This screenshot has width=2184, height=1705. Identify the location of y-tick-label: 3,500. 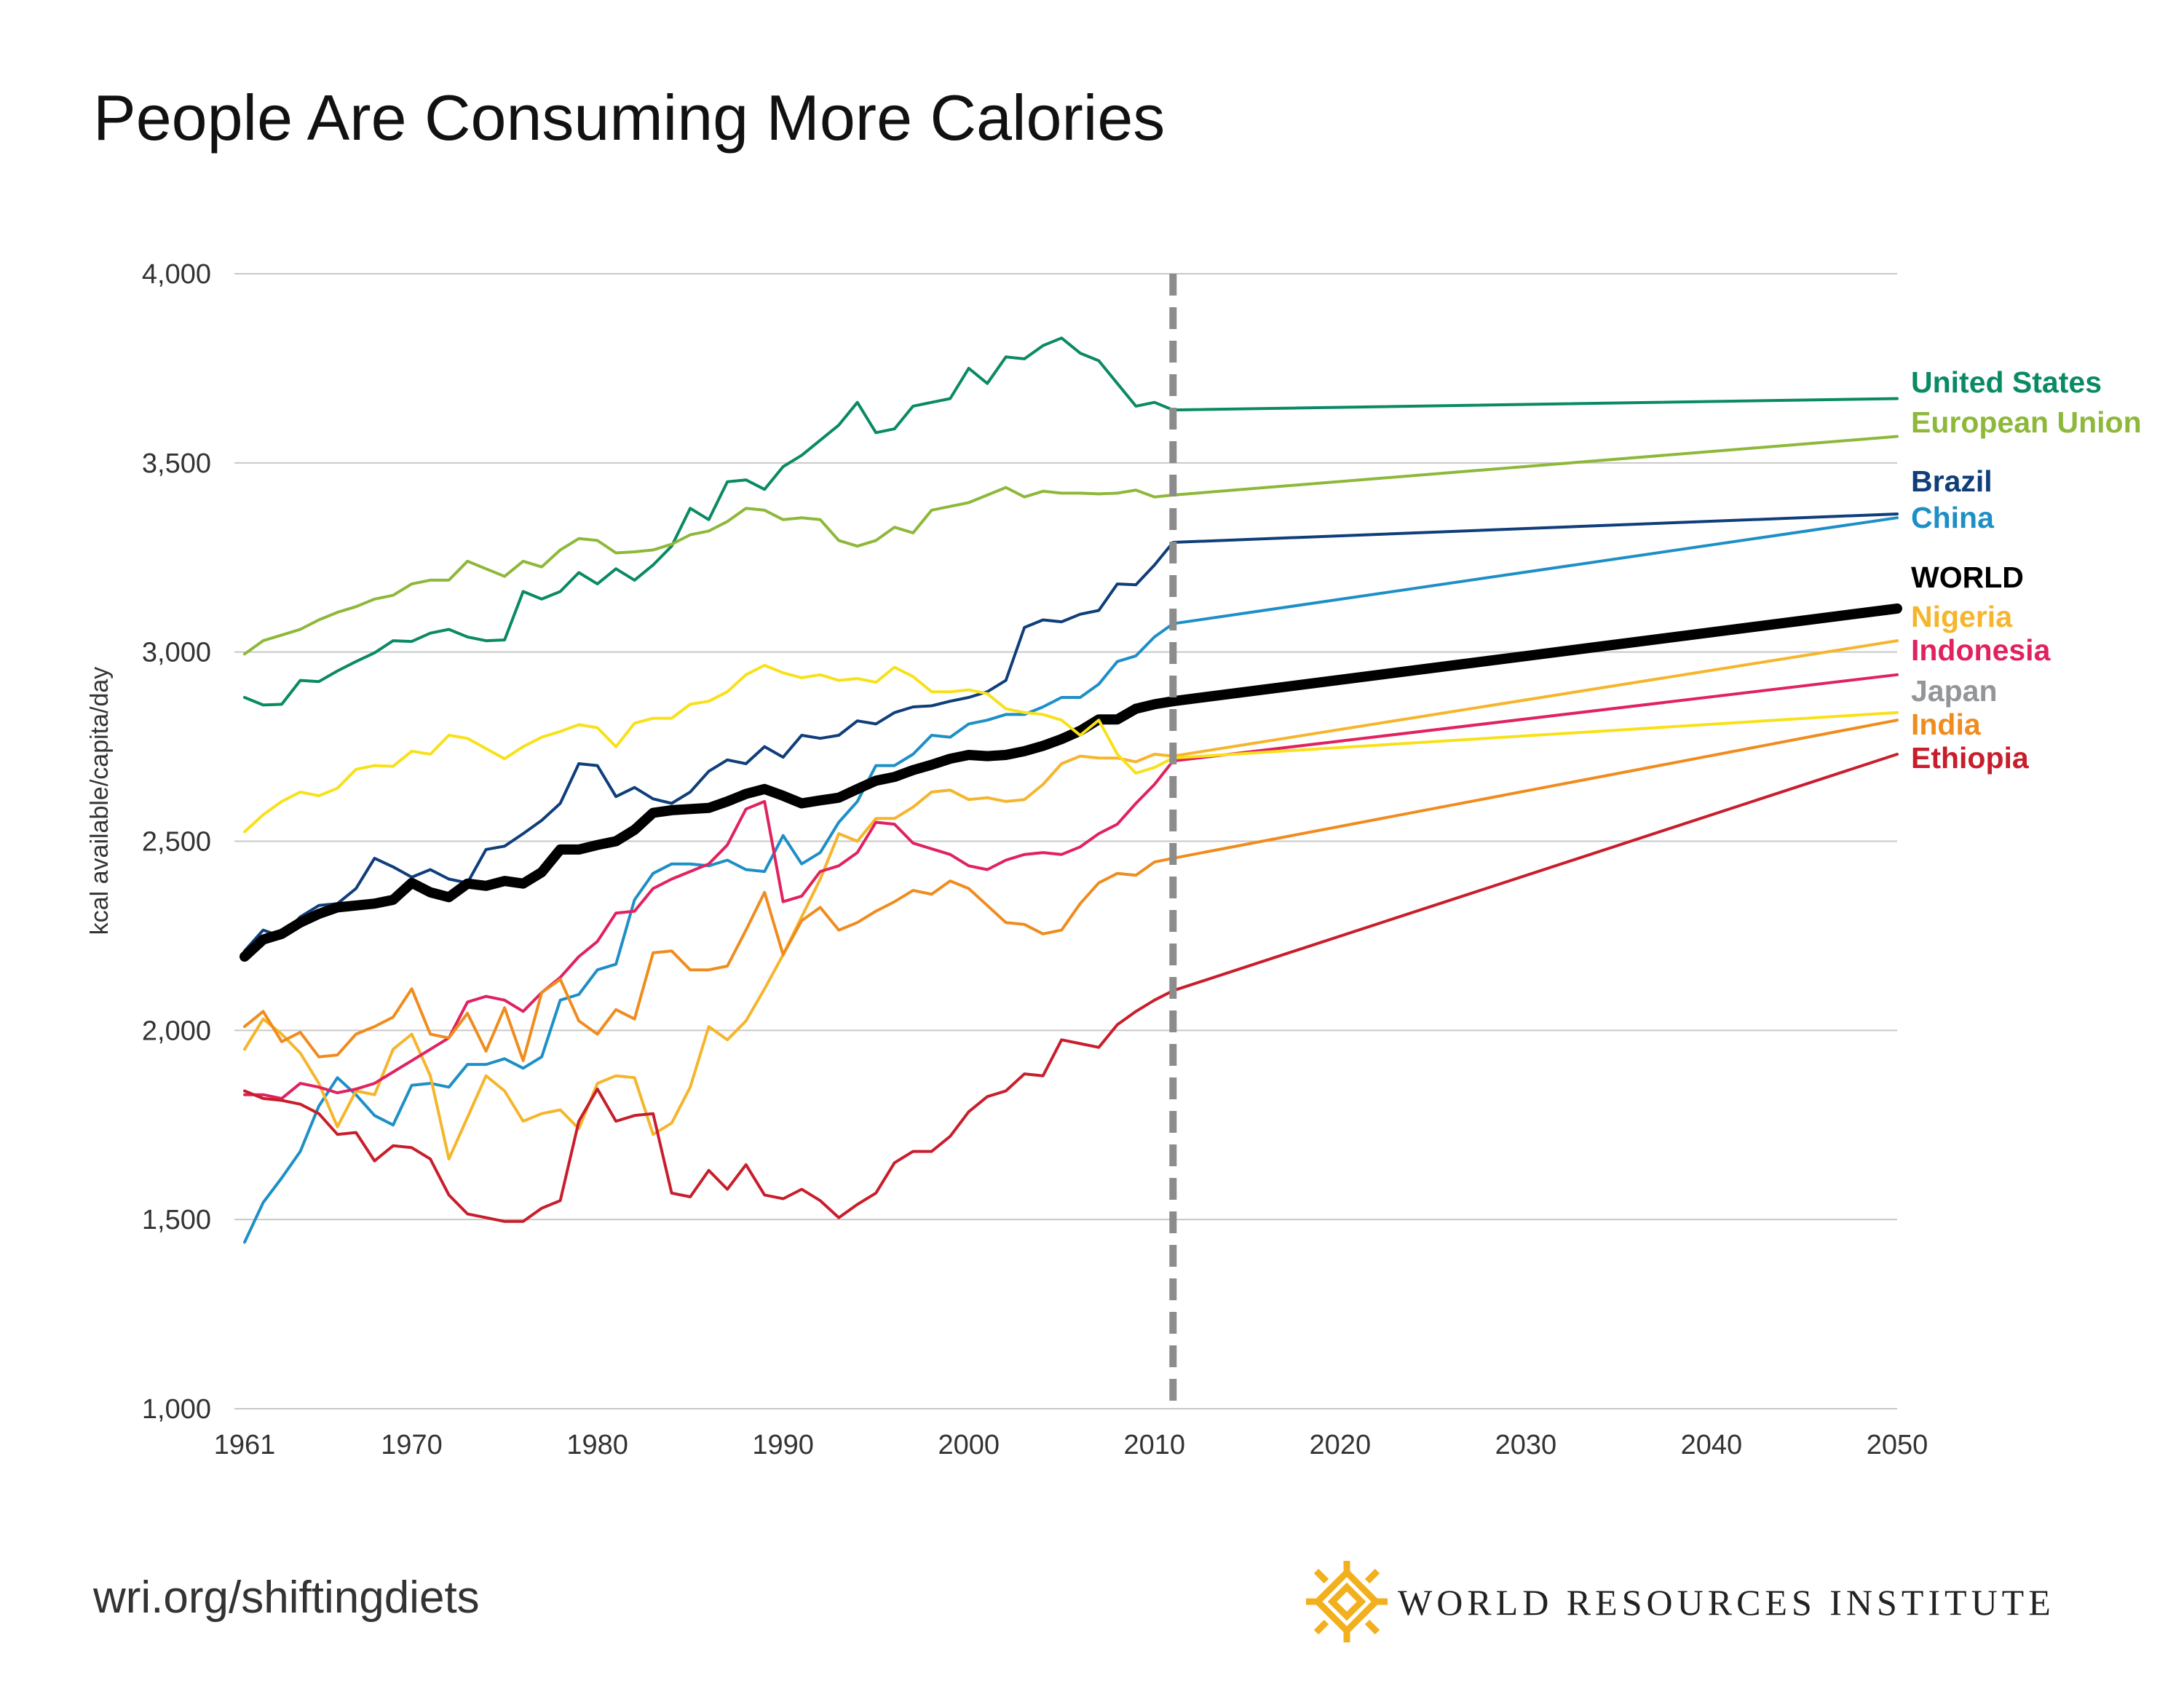
(176, 463).